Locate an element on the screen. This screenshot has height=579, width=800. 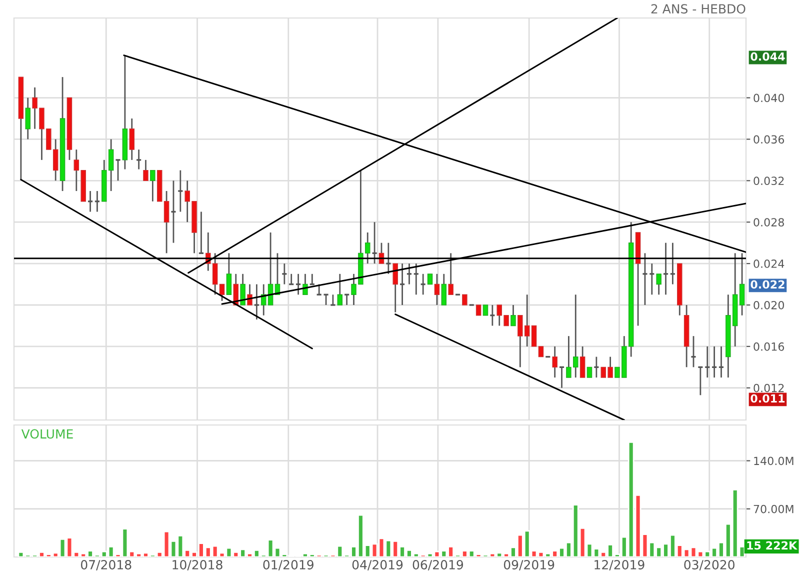
chart-title: VOLUME is located at coordinates (47, 434).